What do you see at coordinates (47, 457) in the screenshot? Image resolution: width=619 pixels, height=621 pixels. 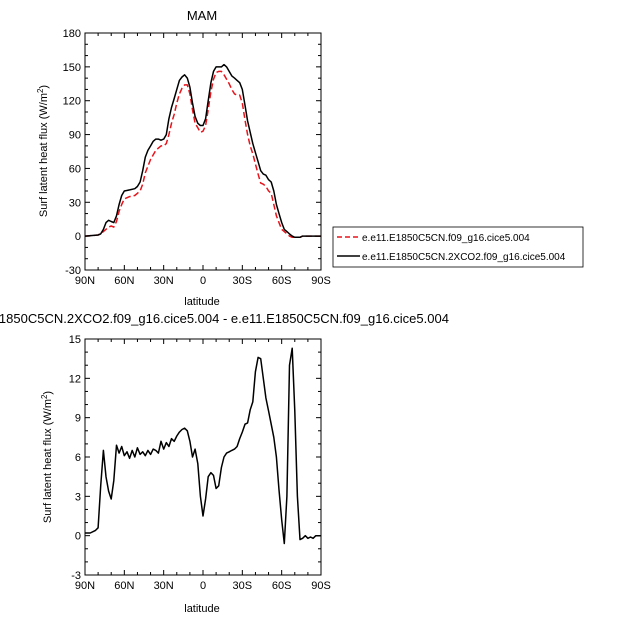 I see `bottom-y-axis-label: Surf latent heat flux (W/m2)` at bounding box center [47, 457].